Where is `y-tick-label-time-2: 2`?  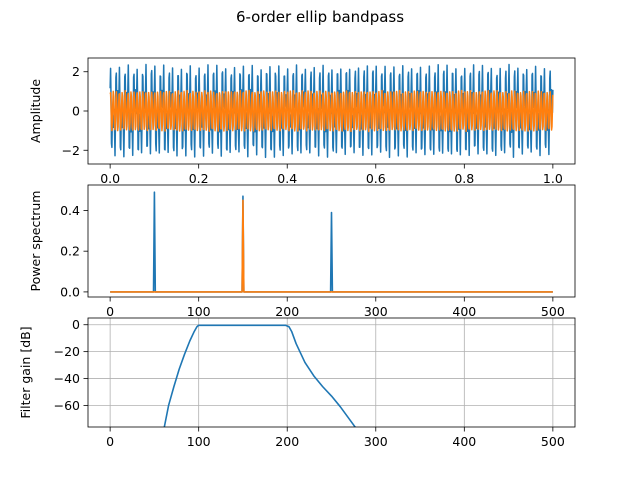
y-tick-label-time-2: 2 is located at coordinates (76, 71).